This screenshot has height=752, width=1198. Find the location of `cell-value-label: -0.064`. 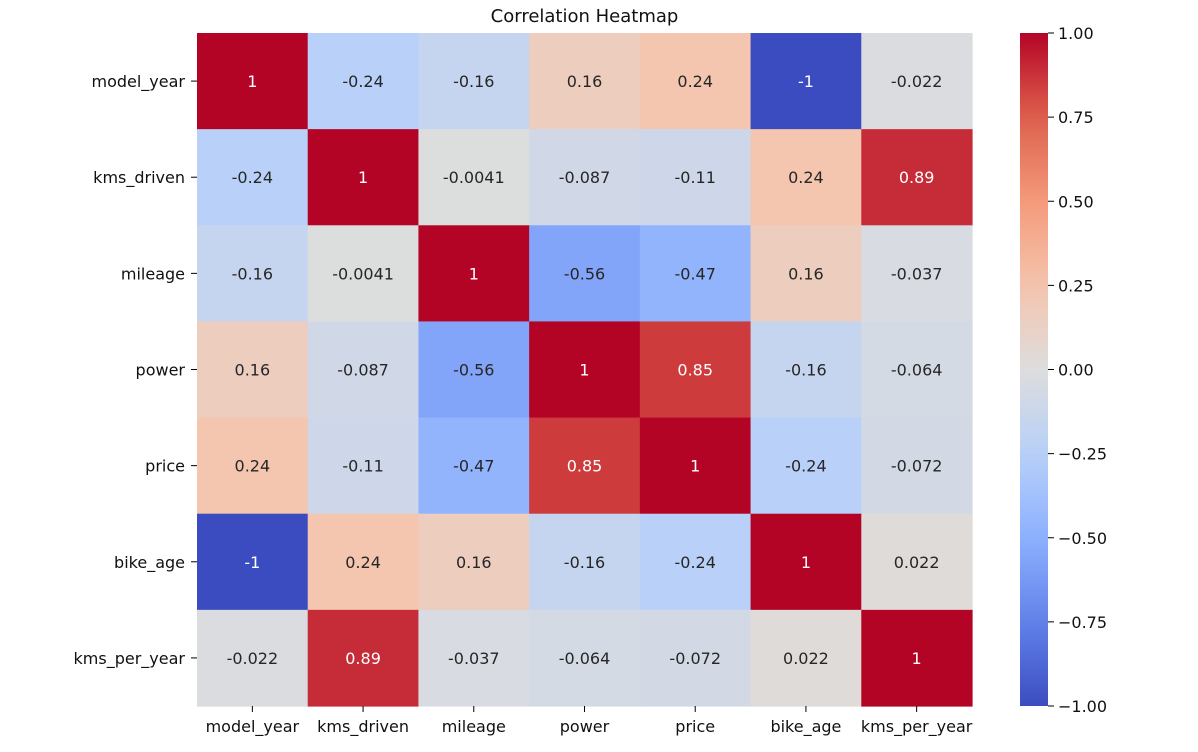

cell-value-label: -0.064 is located at coordinates (585, 658).